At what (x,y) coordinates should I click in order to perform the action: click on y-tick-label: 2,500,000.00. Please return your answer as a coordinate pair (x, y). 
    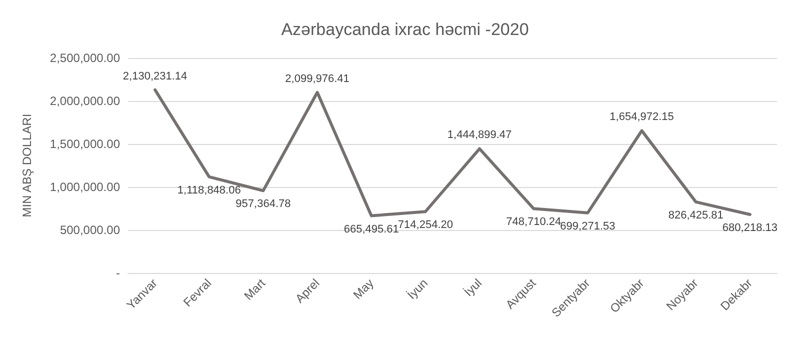
    Looking at the image, I should click on (85, 58).